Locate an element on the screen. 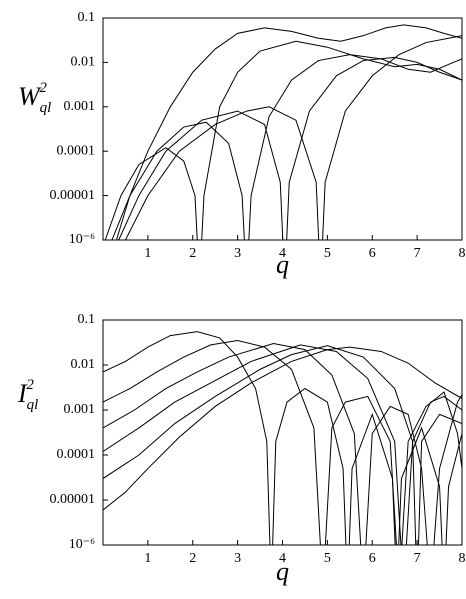 The width and height of the screenshot is (466, 599). y-axis-label: Wql 2 is located at coordinates (34, 98).